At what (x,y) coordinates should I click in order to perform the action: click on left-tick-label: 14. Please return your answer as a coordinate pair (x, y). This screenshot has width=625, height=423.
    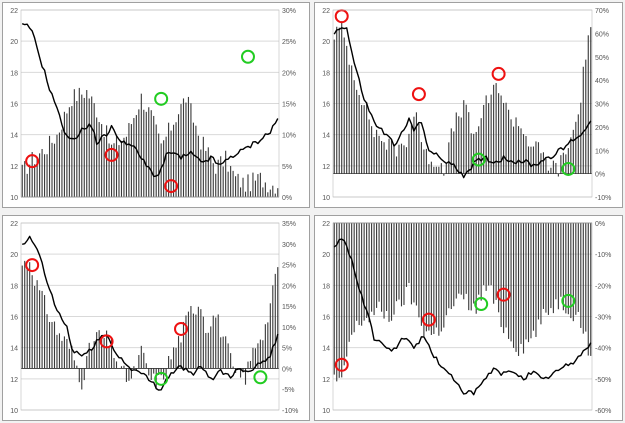
    Looking at the image, I should click on (14, 136).